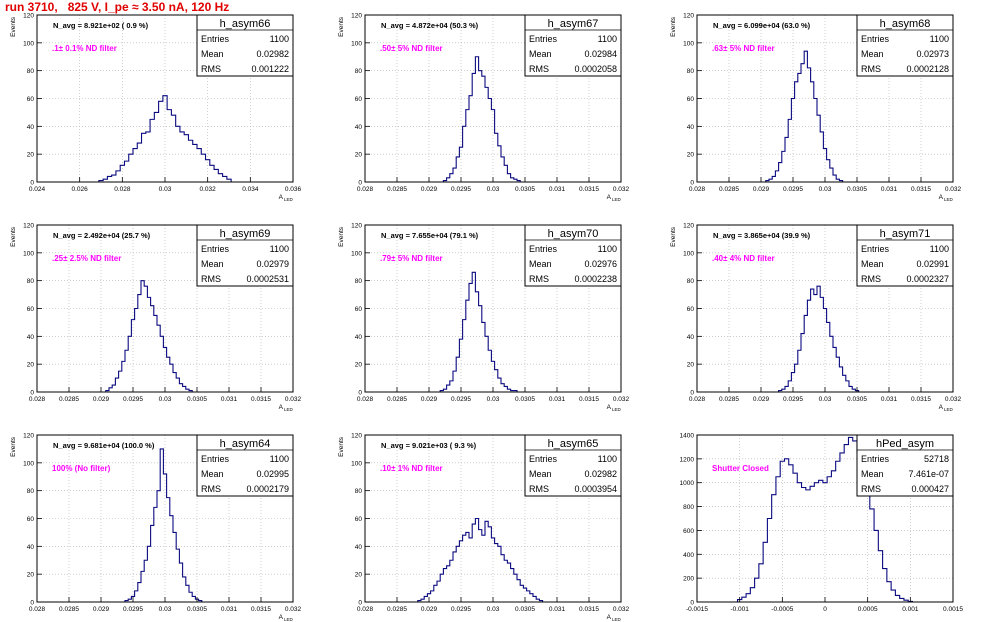 This screenshot has width=996, height=622. I want to click on filter-annotation: .10± 1% ND filter, so click(411, 468).